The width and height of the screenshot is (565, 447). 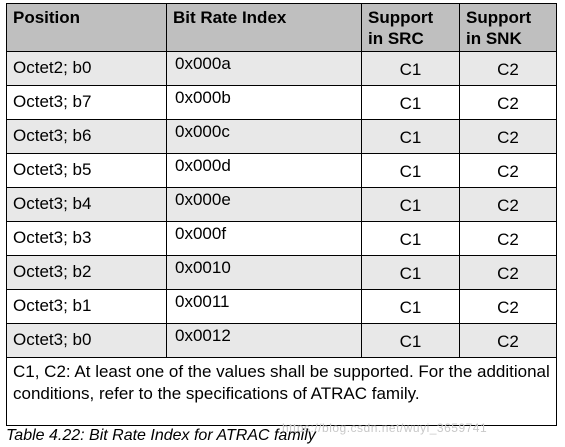 I want to click on table-row: Octet3; b4 0x000e C1 C2, so click(x=281, y=204).